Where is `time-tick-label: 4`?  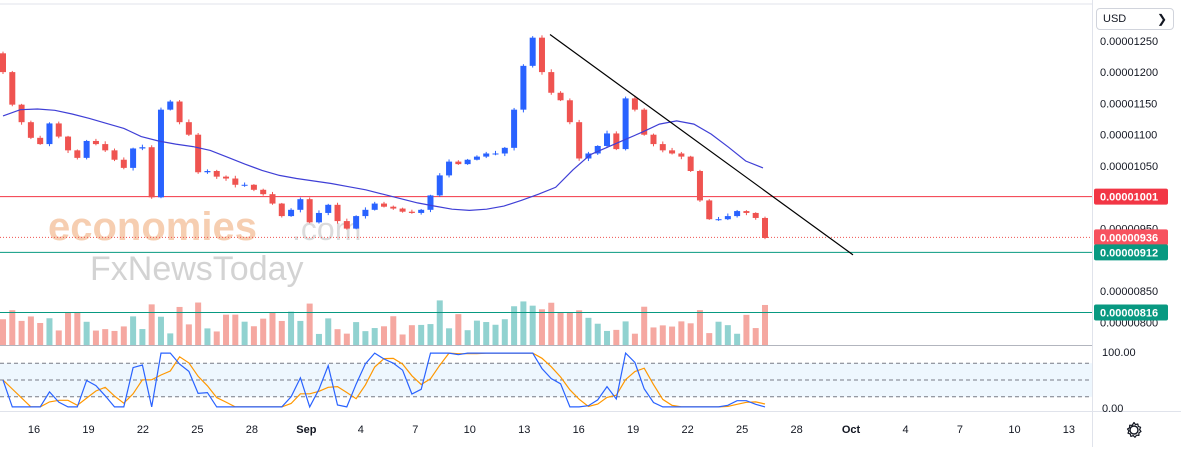
time-tick-label: 4 is located at coordinates (905, 430).